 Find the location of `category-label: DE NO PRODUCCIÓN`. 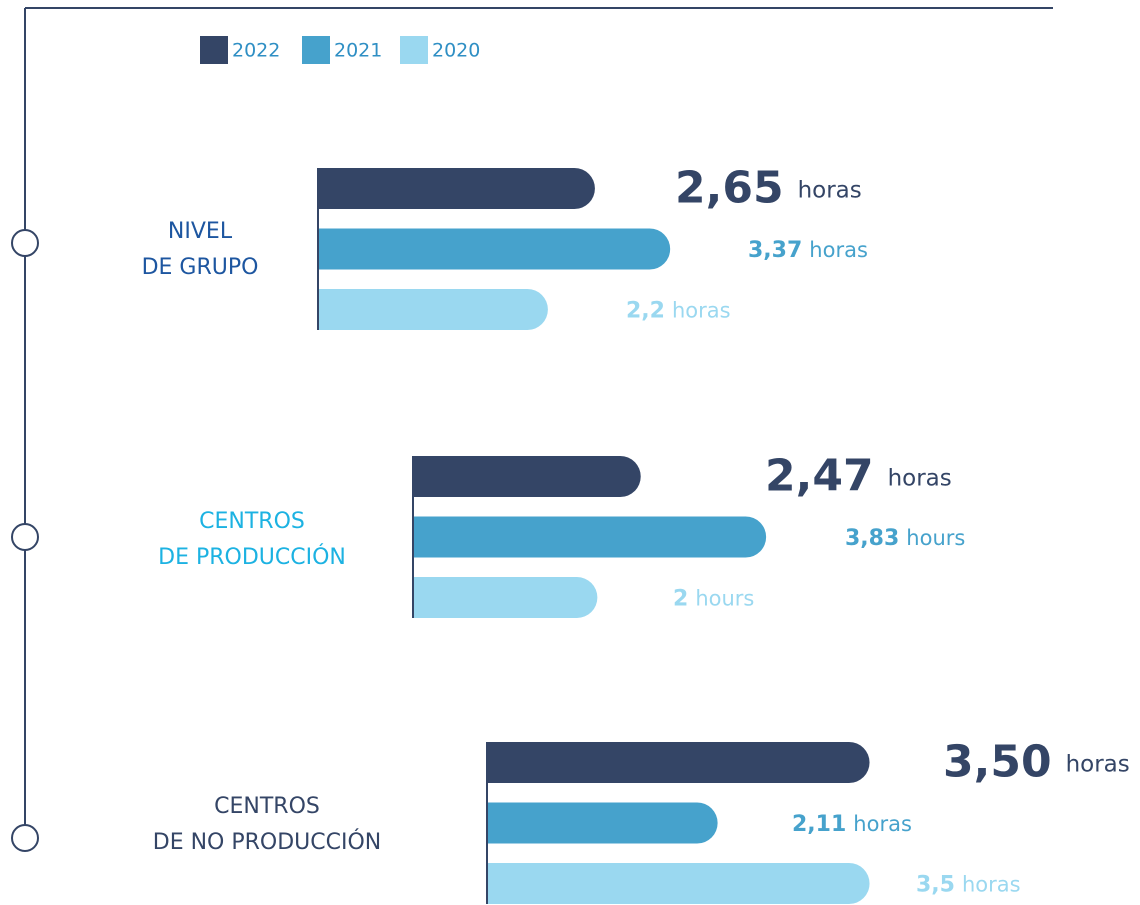

category-label: DE NO PRODUCCIÓN is located at coordinates (267, 842).